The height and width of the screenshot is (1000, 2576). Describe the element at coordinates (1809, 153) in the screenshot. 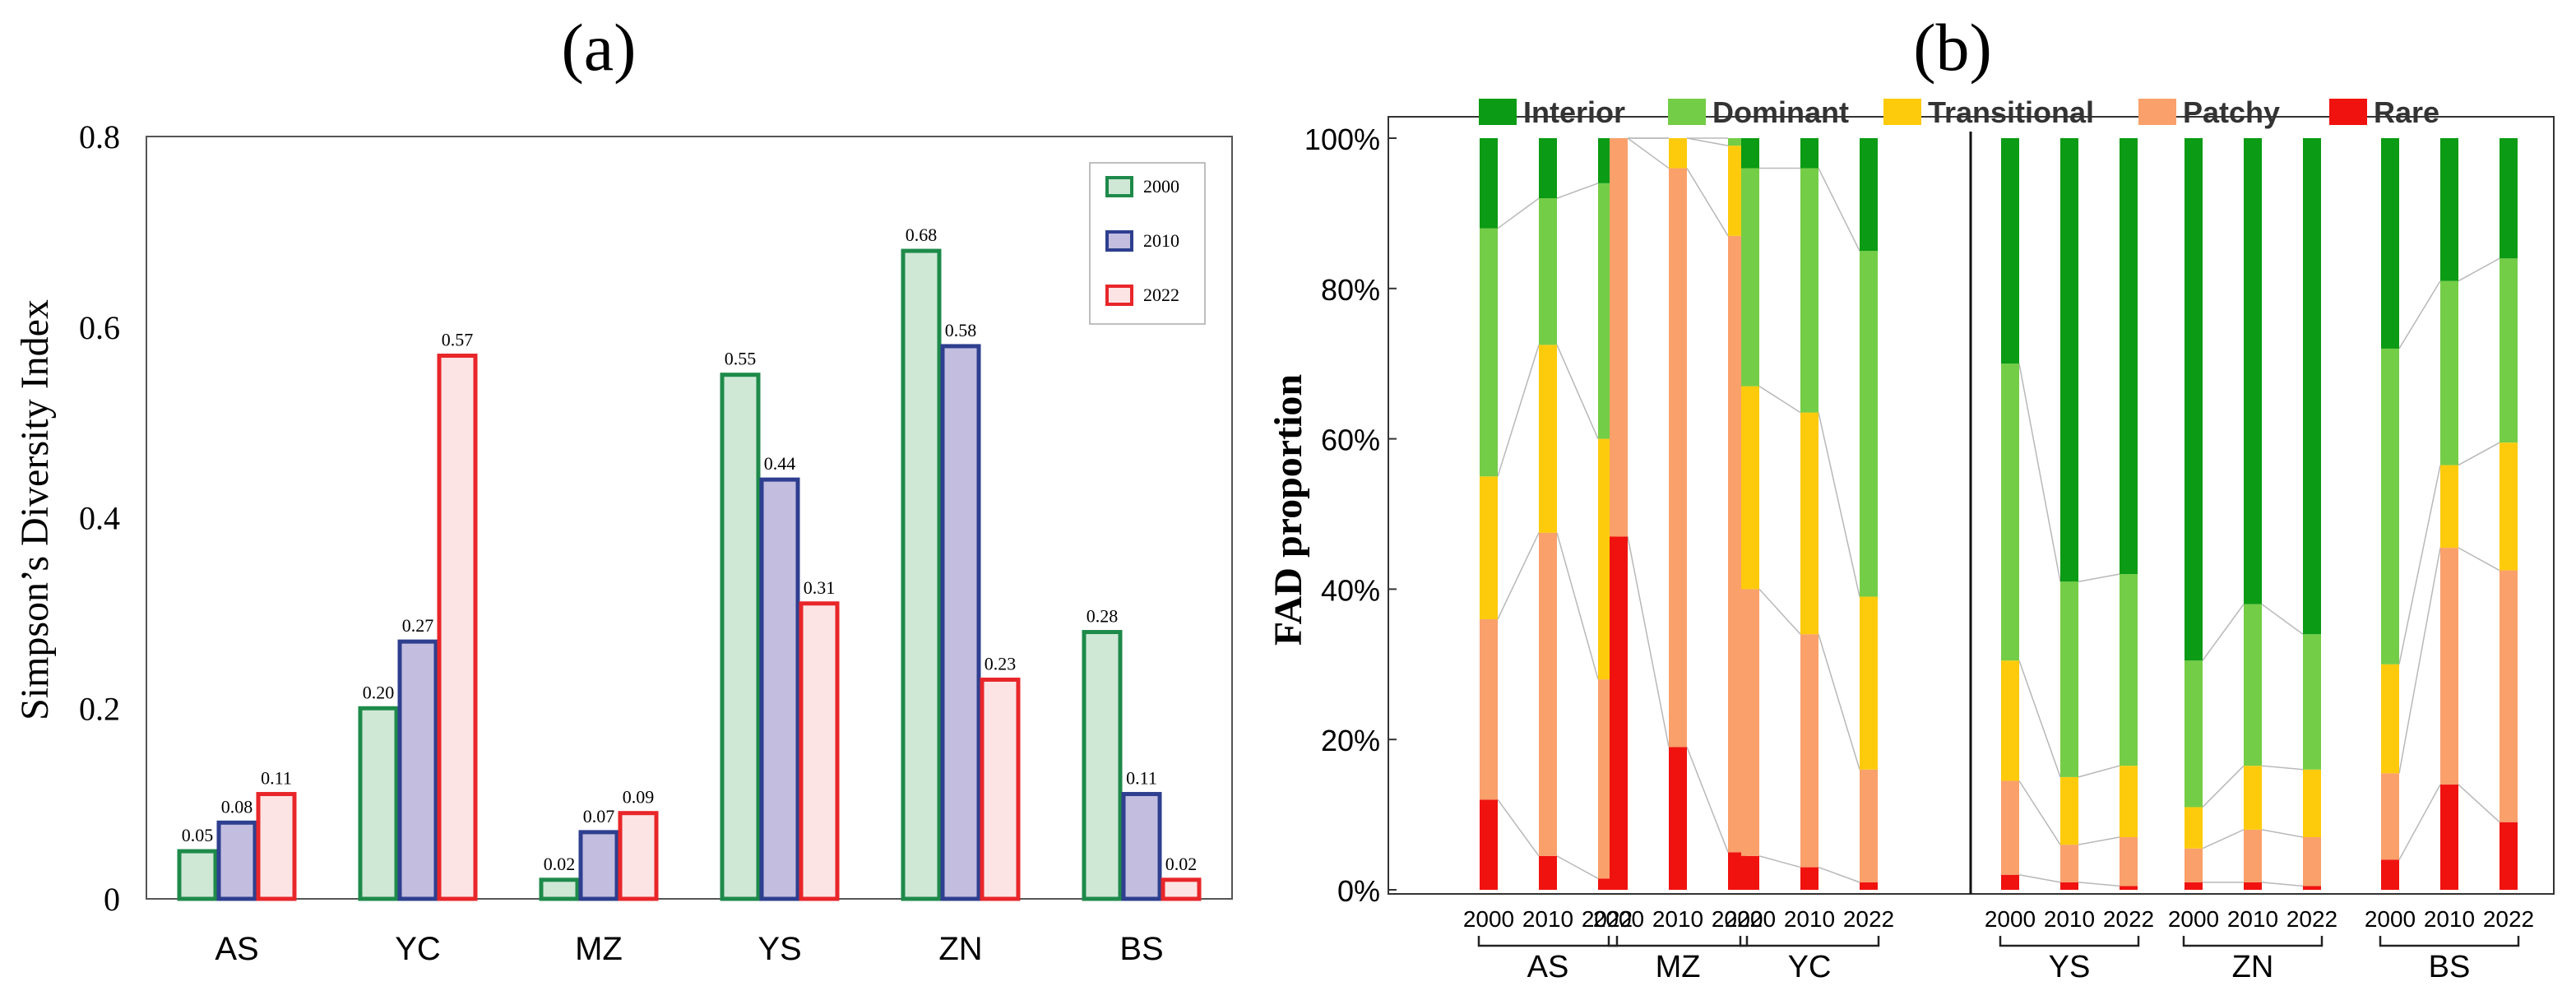

I see `segment-yc-2010-interior` at that location.